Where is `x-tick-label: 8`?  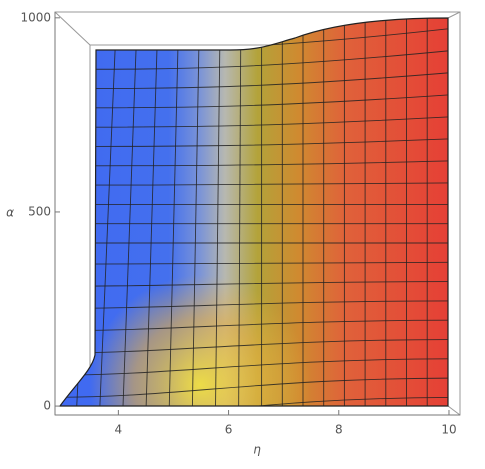
x-tick-label: 8 is located at coordinates (339, 430).